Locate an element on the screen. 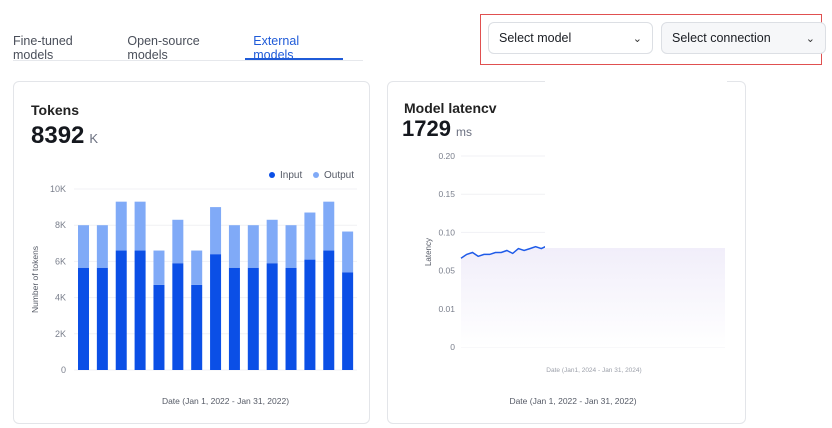  y-tick-label: 6K is located at coordinates (60, 261).